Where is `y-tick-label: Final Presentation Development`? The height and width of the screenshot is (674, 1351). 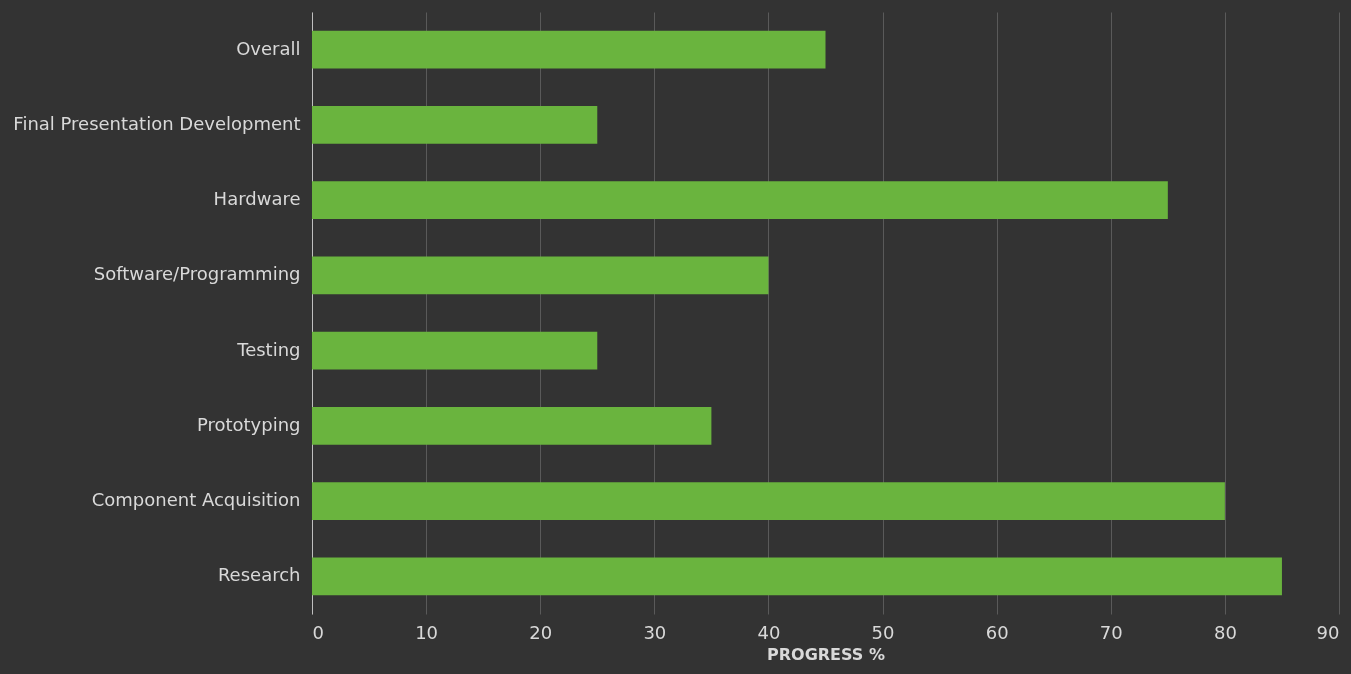 y-tick-label: Final Presentation Development is located at coordinates (157, 123).